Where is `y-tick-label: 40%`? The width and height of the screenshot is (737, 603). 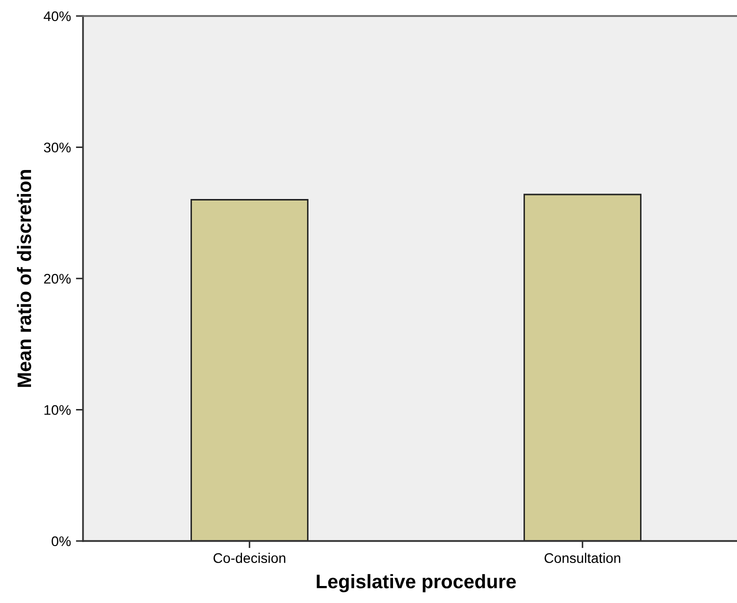 y-tick-label: 40% is located at coordinates (57, 16).